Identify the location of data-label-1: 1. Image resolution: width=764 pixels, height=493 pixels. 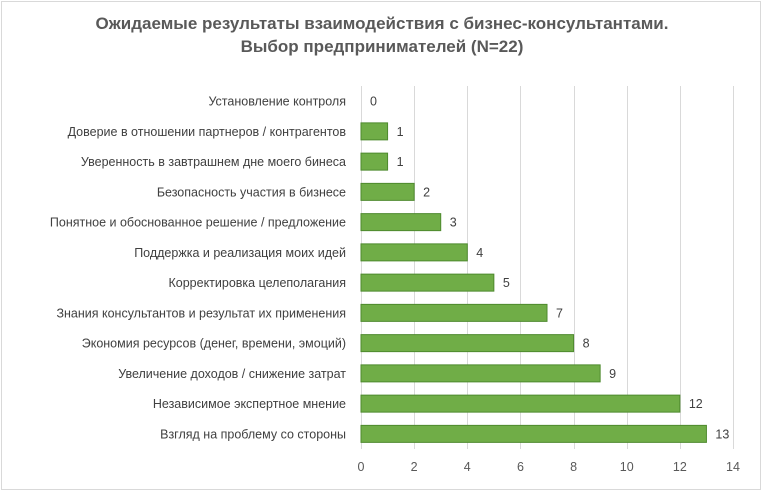
(400, 132).